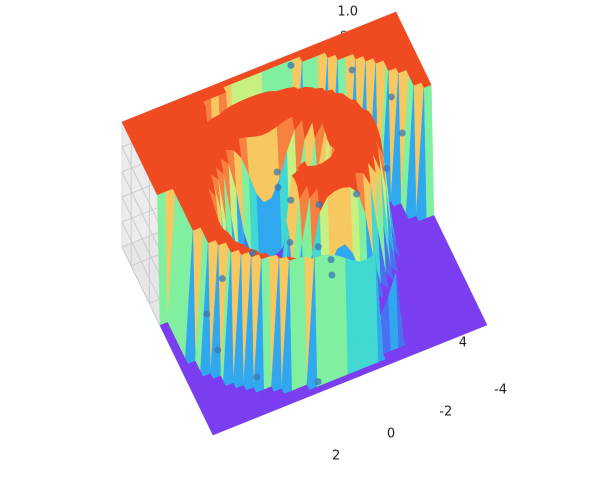 The width and height of the screenshot is (613, 478). I want to click on y-tick-label: 4, so click(463, 343).